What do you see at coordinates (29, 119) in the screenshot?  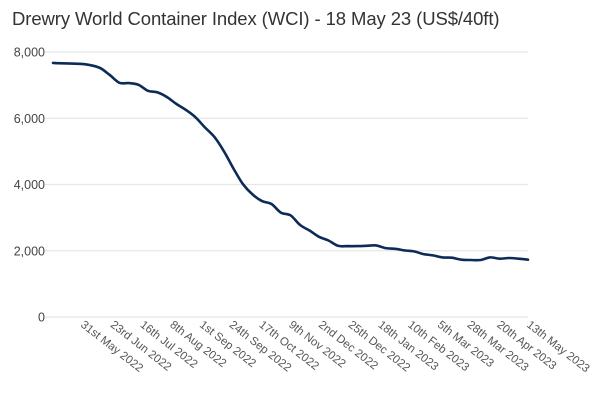 I see `y-tick-label: 6,000` at bounding box center [29, 119].